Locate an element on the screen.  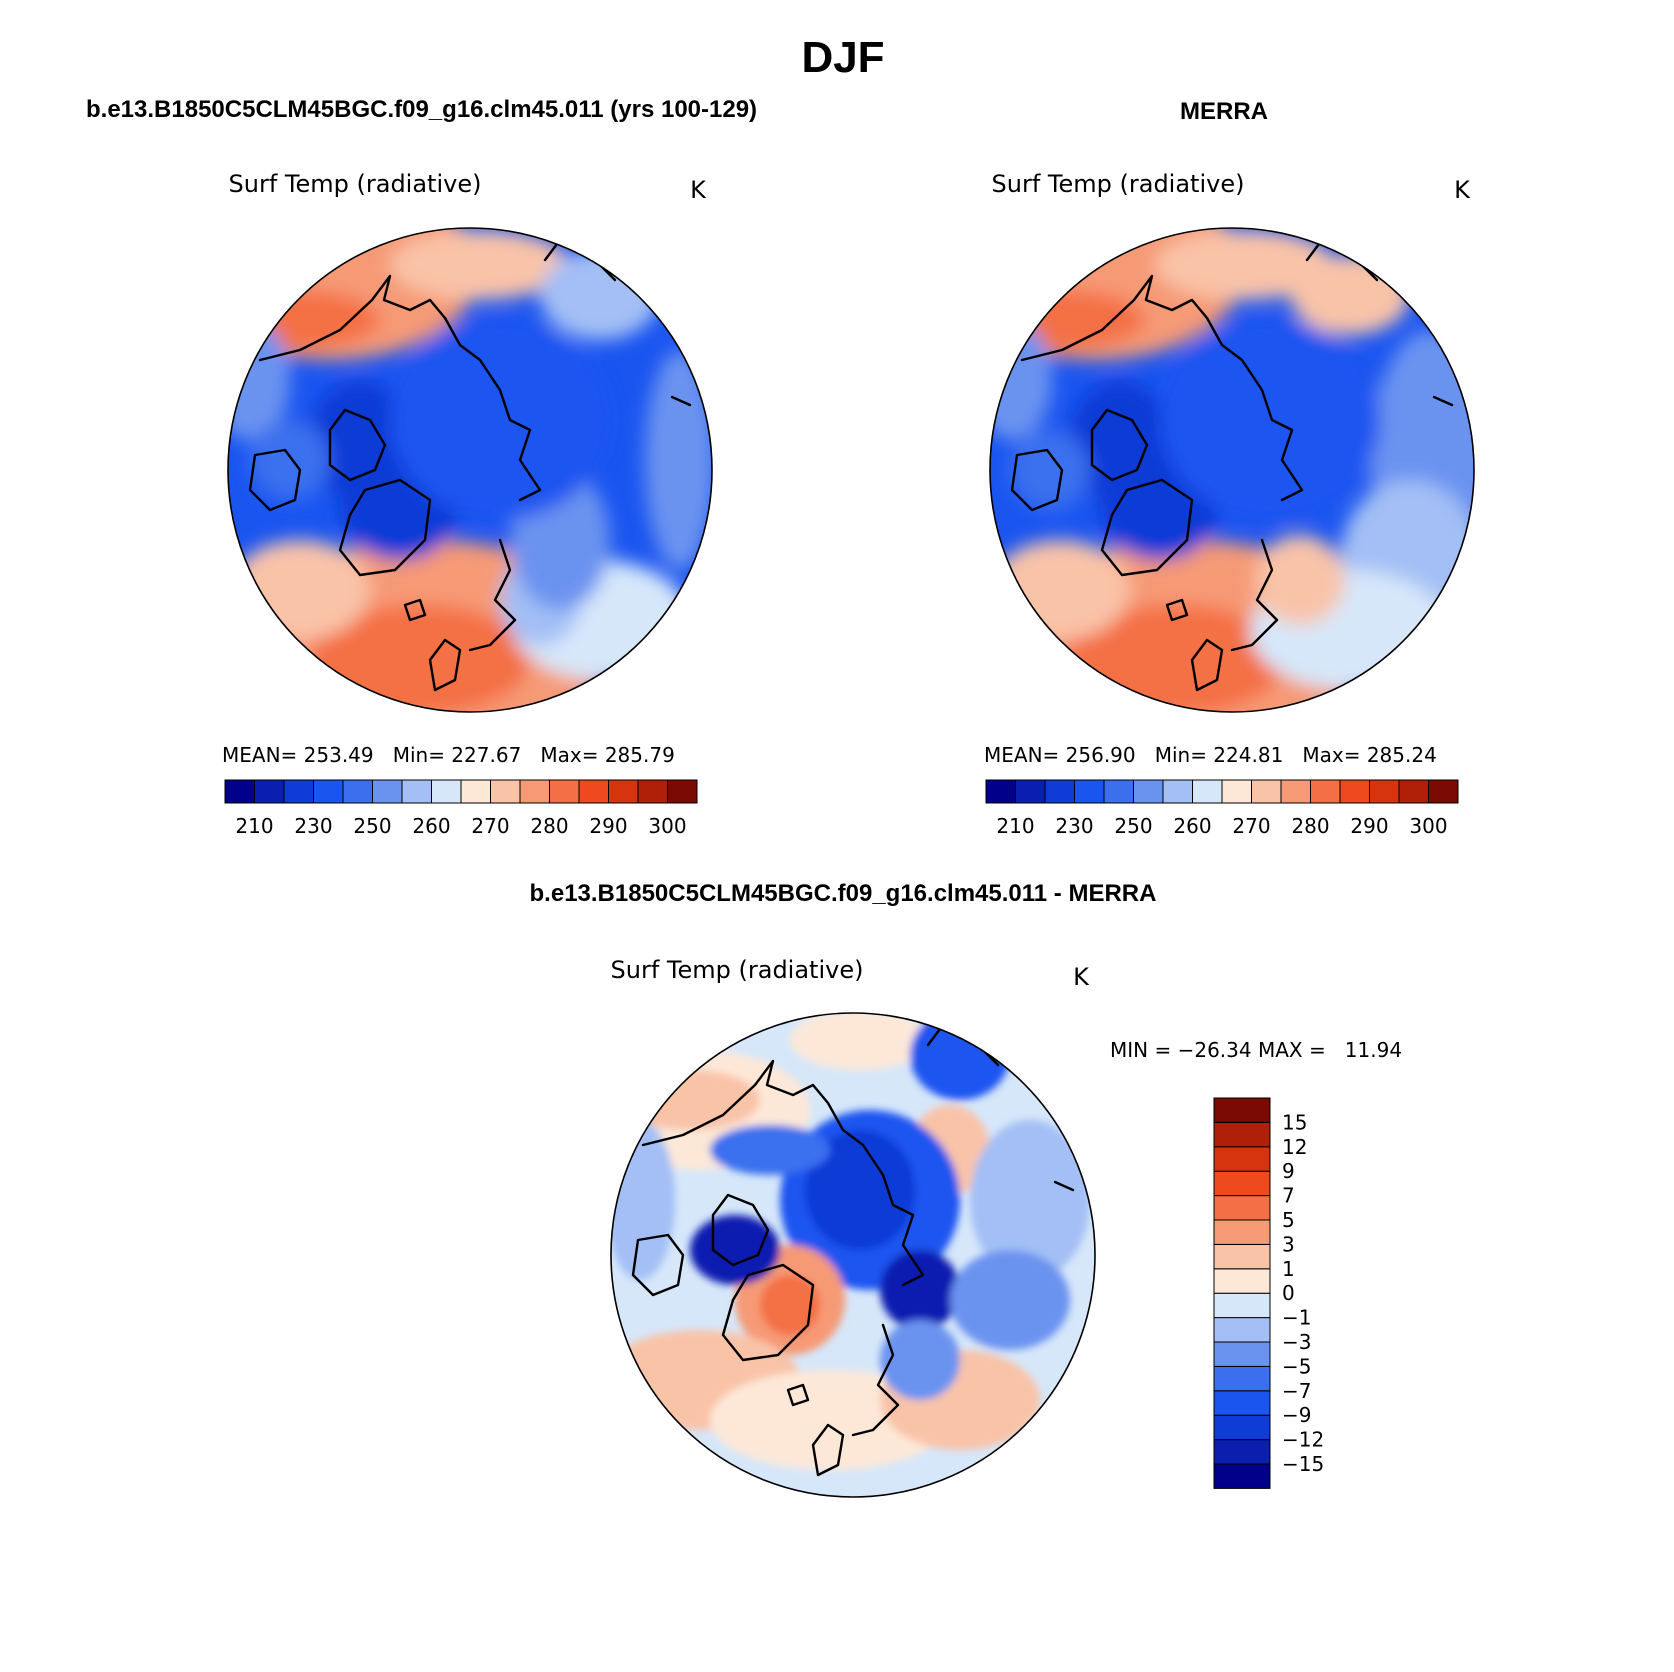
colorbar-obs-tick-label: 270 is located at coordinates (1251, 826).